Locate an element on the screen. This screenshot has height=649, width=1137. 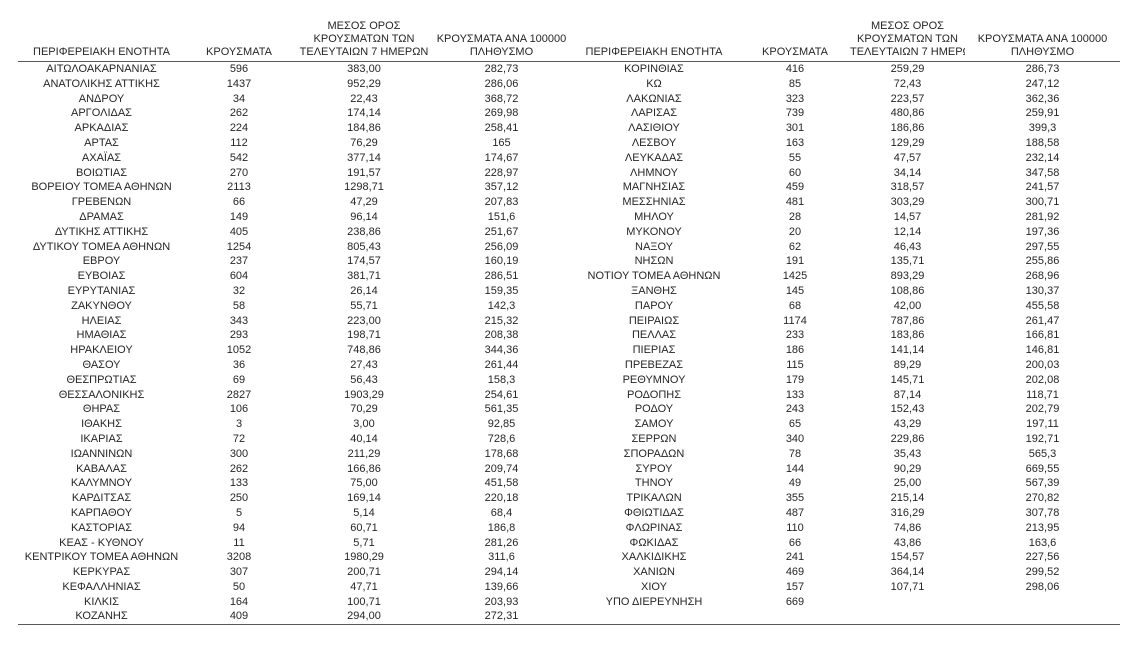
per100k-cell: 227,56 is located at coordinates (1042, 557).